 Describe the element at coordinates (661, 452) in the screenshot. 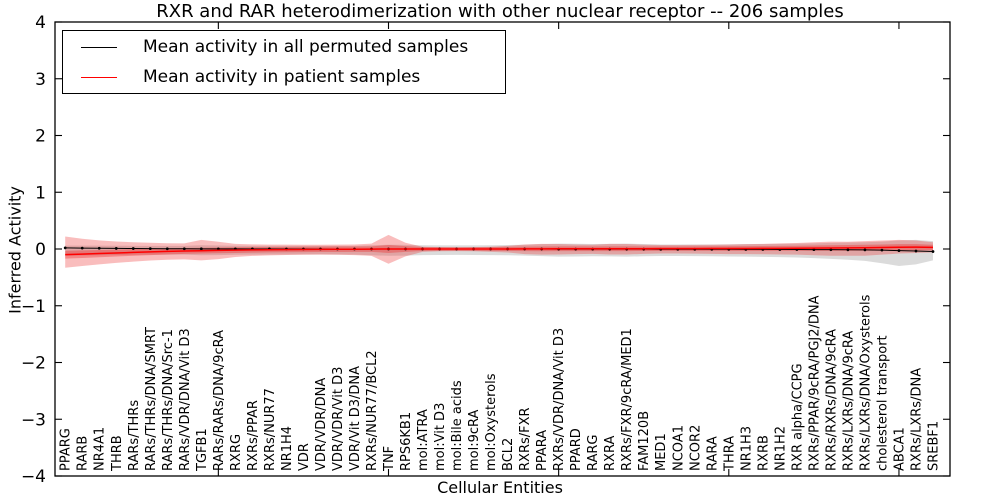

I see `x-tick-label: MED1` at that location.